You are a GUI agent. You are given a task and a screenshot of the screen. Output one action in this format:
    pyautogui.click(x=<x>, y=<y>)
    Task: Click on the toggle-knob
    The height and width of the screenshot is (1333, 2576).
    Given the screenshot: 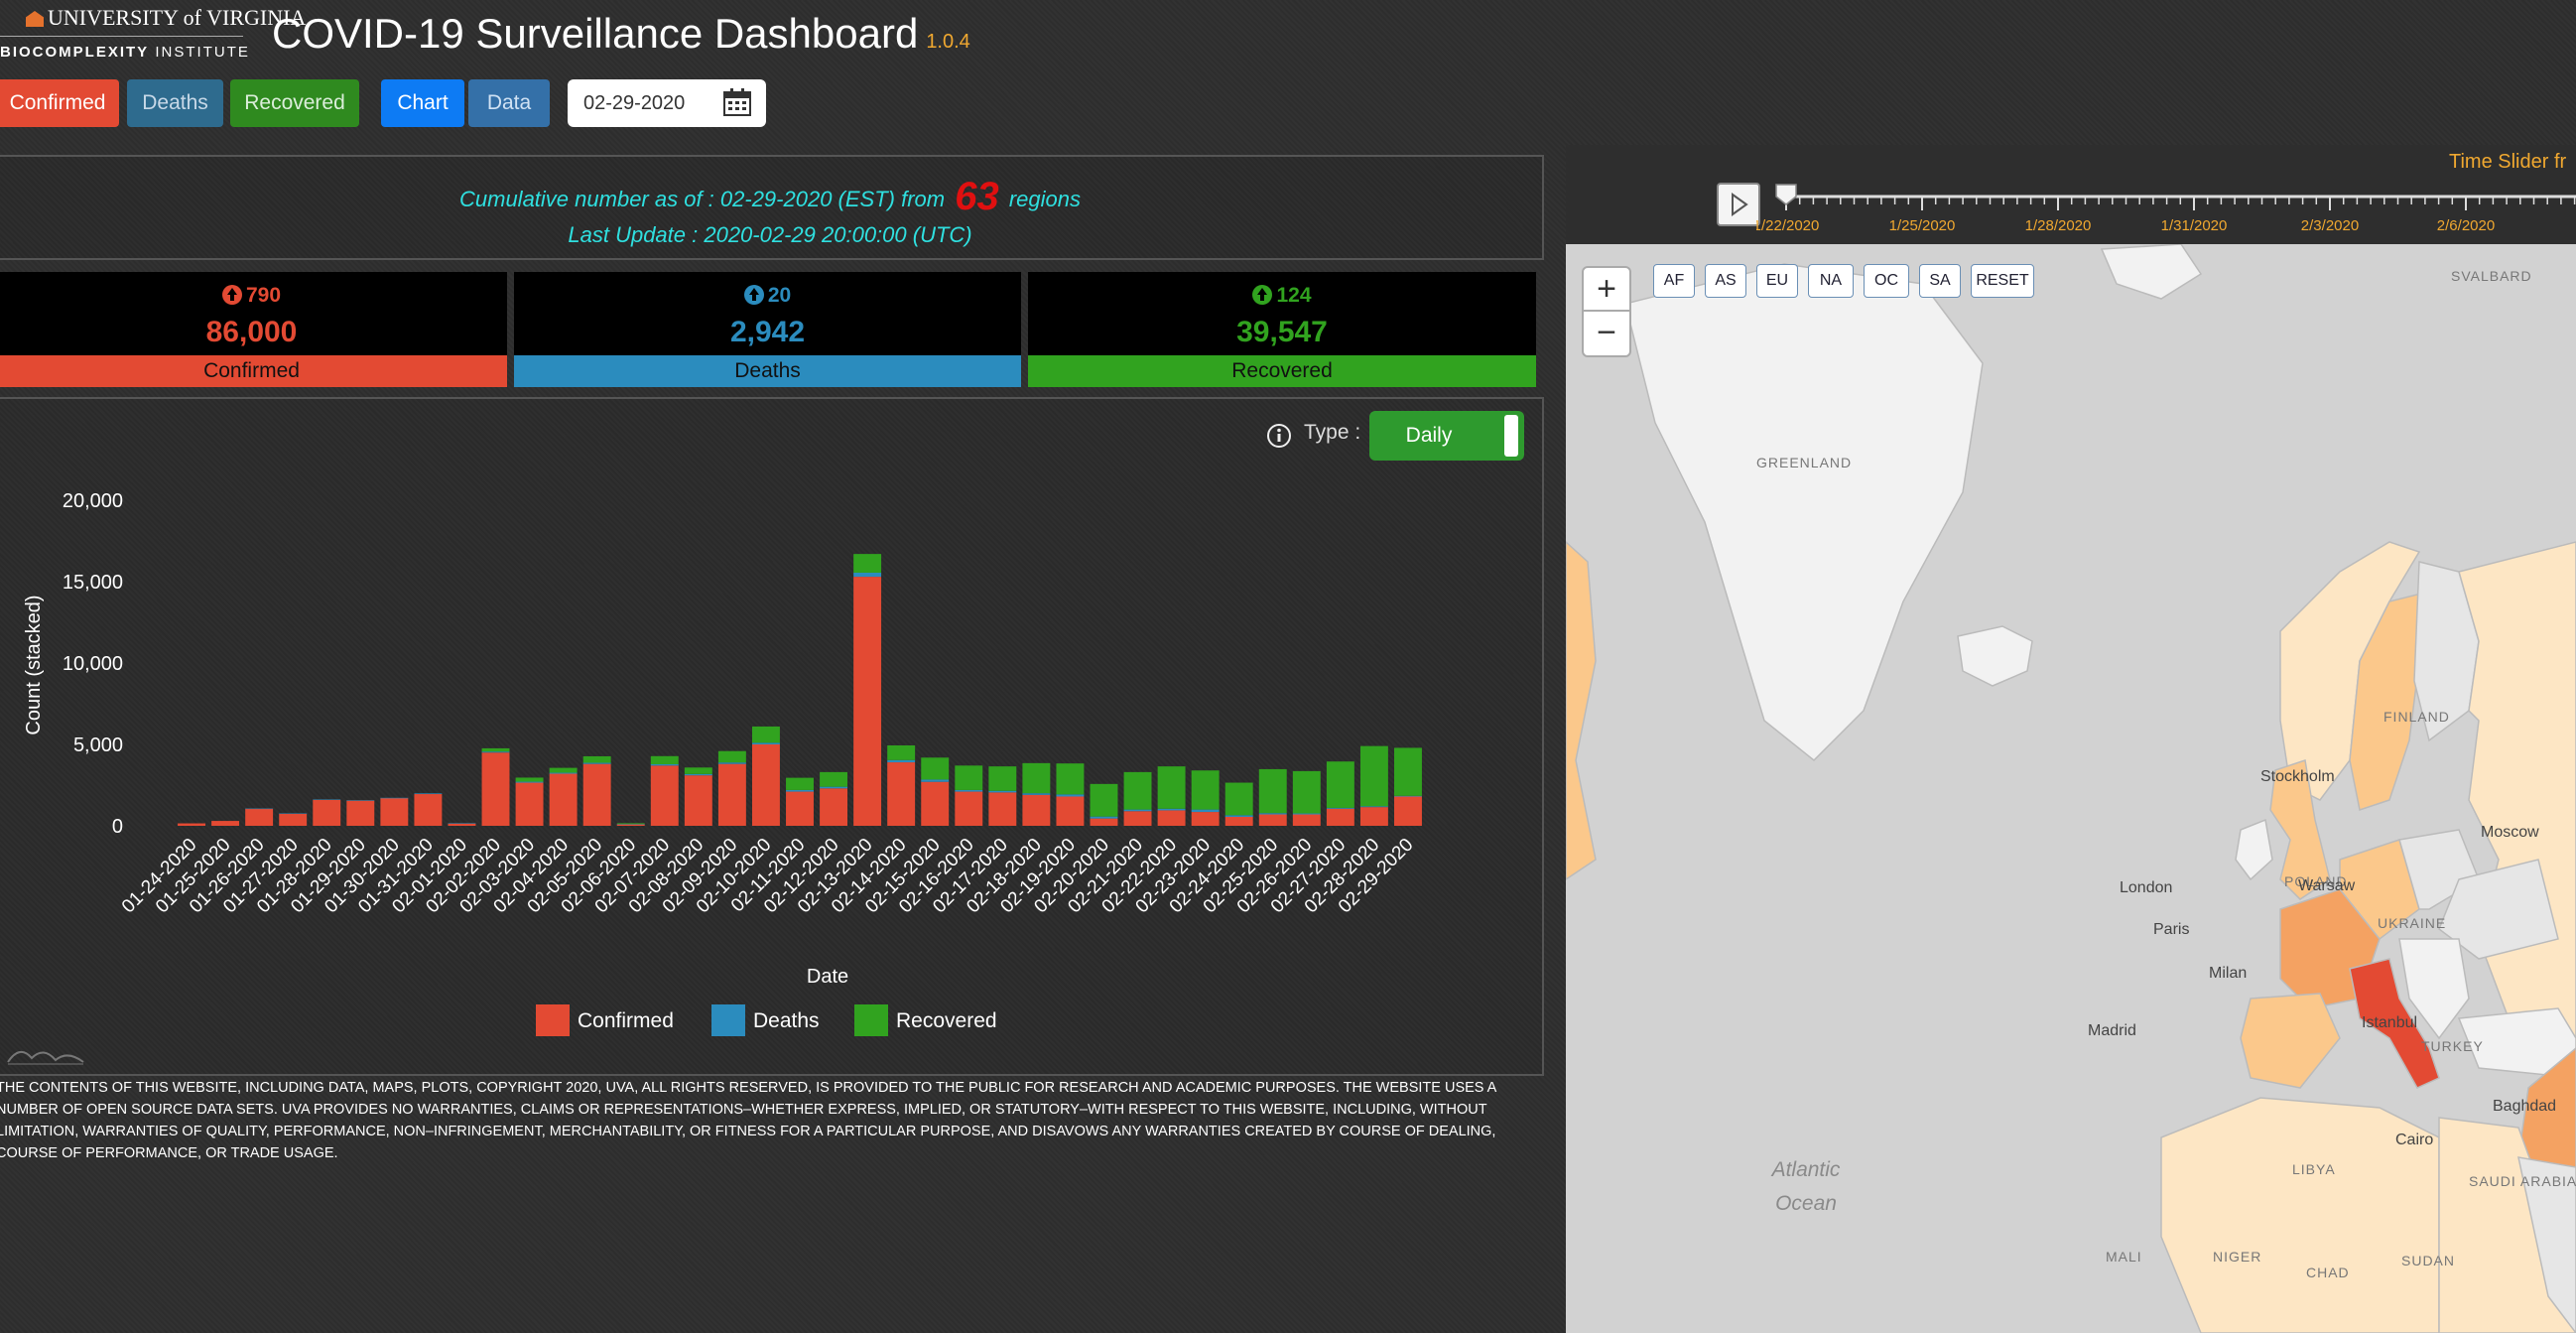 What is the action you would take?
    pyautogui.click(x=1511, y=436)
    